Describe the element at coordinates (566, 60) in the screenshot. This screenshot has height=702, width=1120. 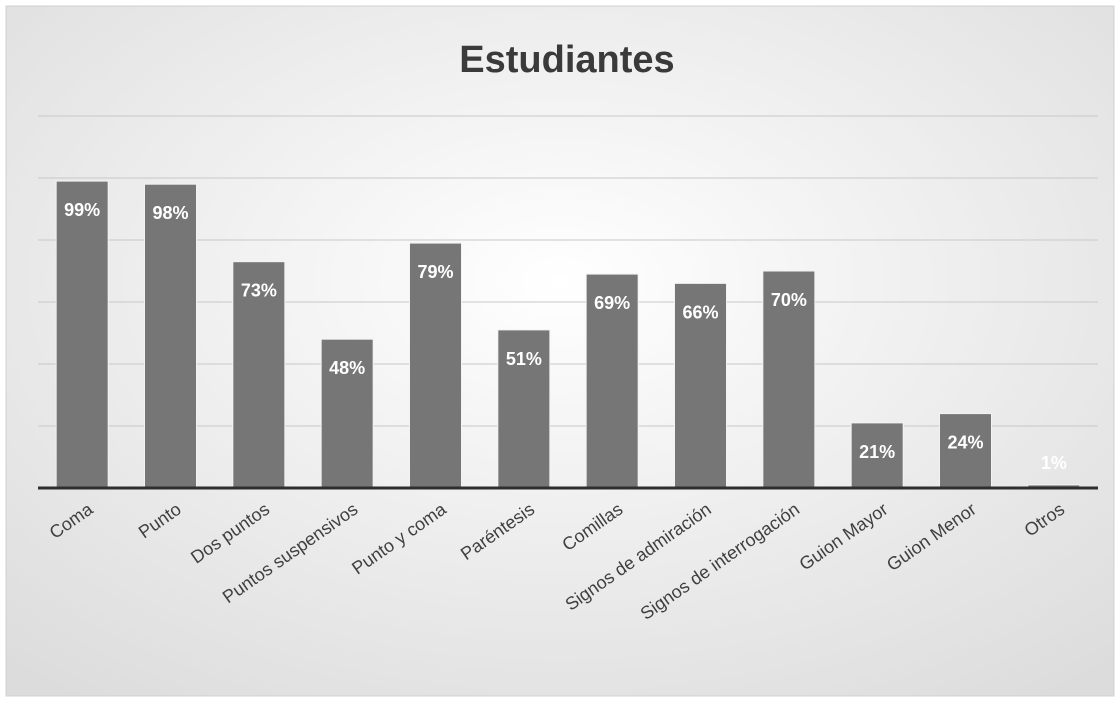
I see `chart-title: Estudiantes` at that location.